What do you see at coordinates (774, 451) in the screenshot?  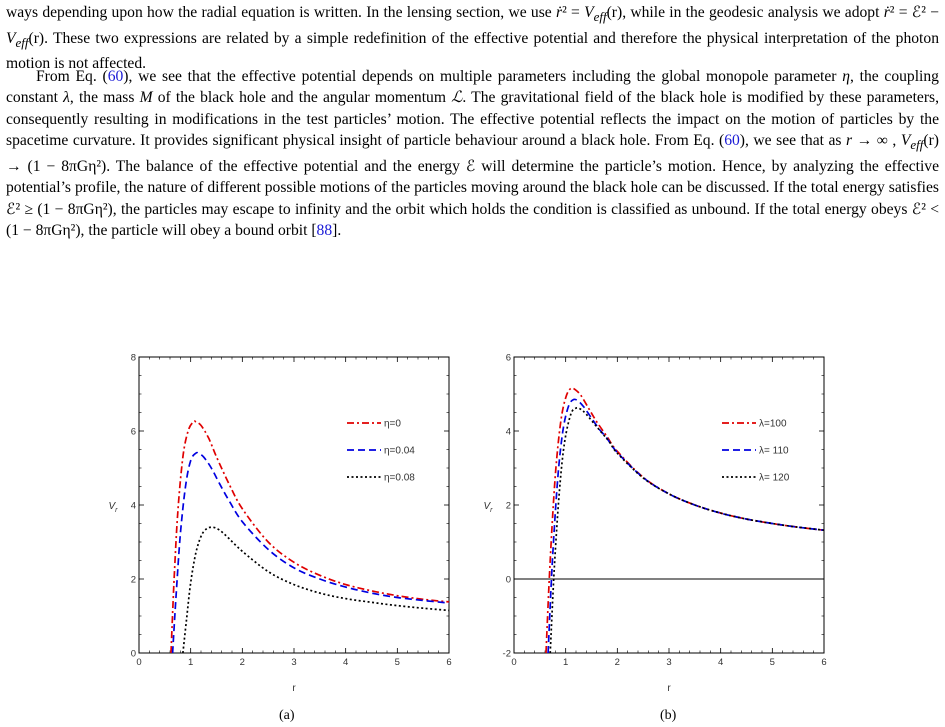 I see `legend-label: λ= 110` at bounding box center [774, 451].